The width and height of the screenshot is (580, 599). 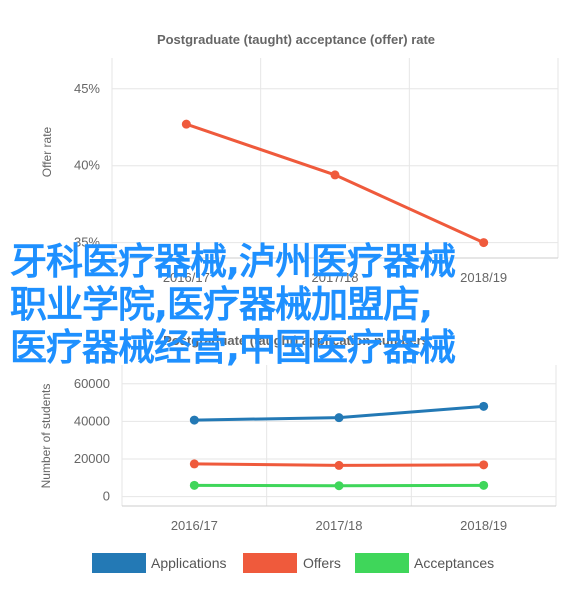 I want to click on legend: Applications Offers Acceptances, so click(x=293, y=563).